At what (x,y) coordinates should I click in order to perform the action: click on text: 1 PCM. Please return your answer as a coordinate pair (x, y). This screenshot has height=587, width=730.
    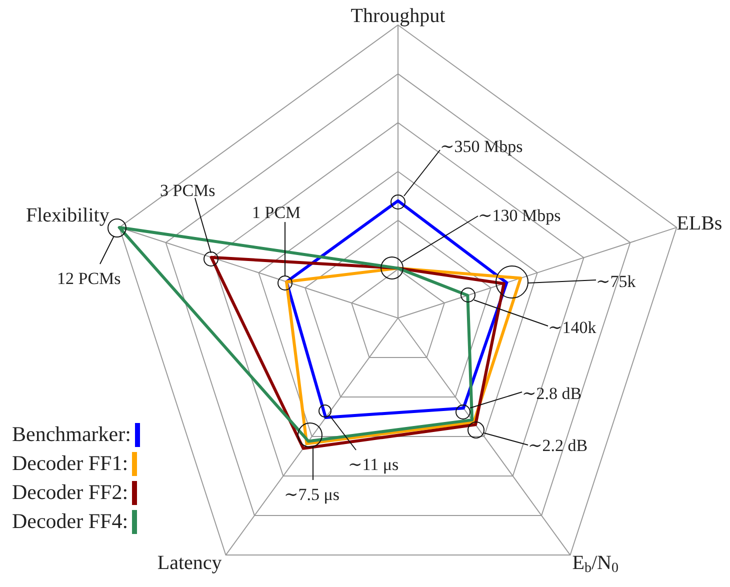
    Looking at the image, I should click on (276, 212).